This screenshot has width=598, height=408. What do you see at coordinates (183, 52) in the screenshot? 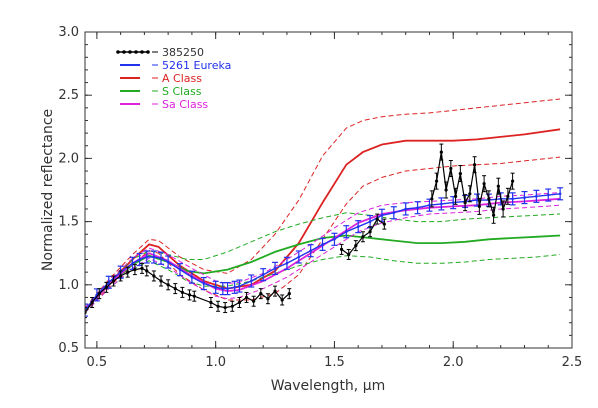
I see `legend-label: 385250` at bounding box center [183, 52].